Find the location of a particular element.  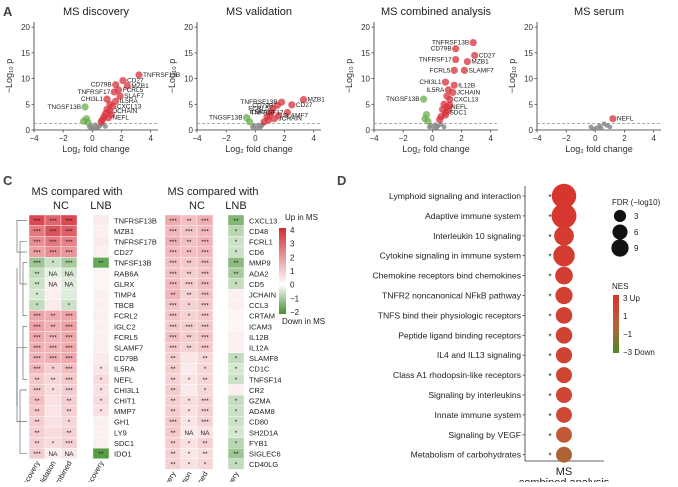

heatmap-gene-label: IGLC2 is located at coordinates (125, 326).